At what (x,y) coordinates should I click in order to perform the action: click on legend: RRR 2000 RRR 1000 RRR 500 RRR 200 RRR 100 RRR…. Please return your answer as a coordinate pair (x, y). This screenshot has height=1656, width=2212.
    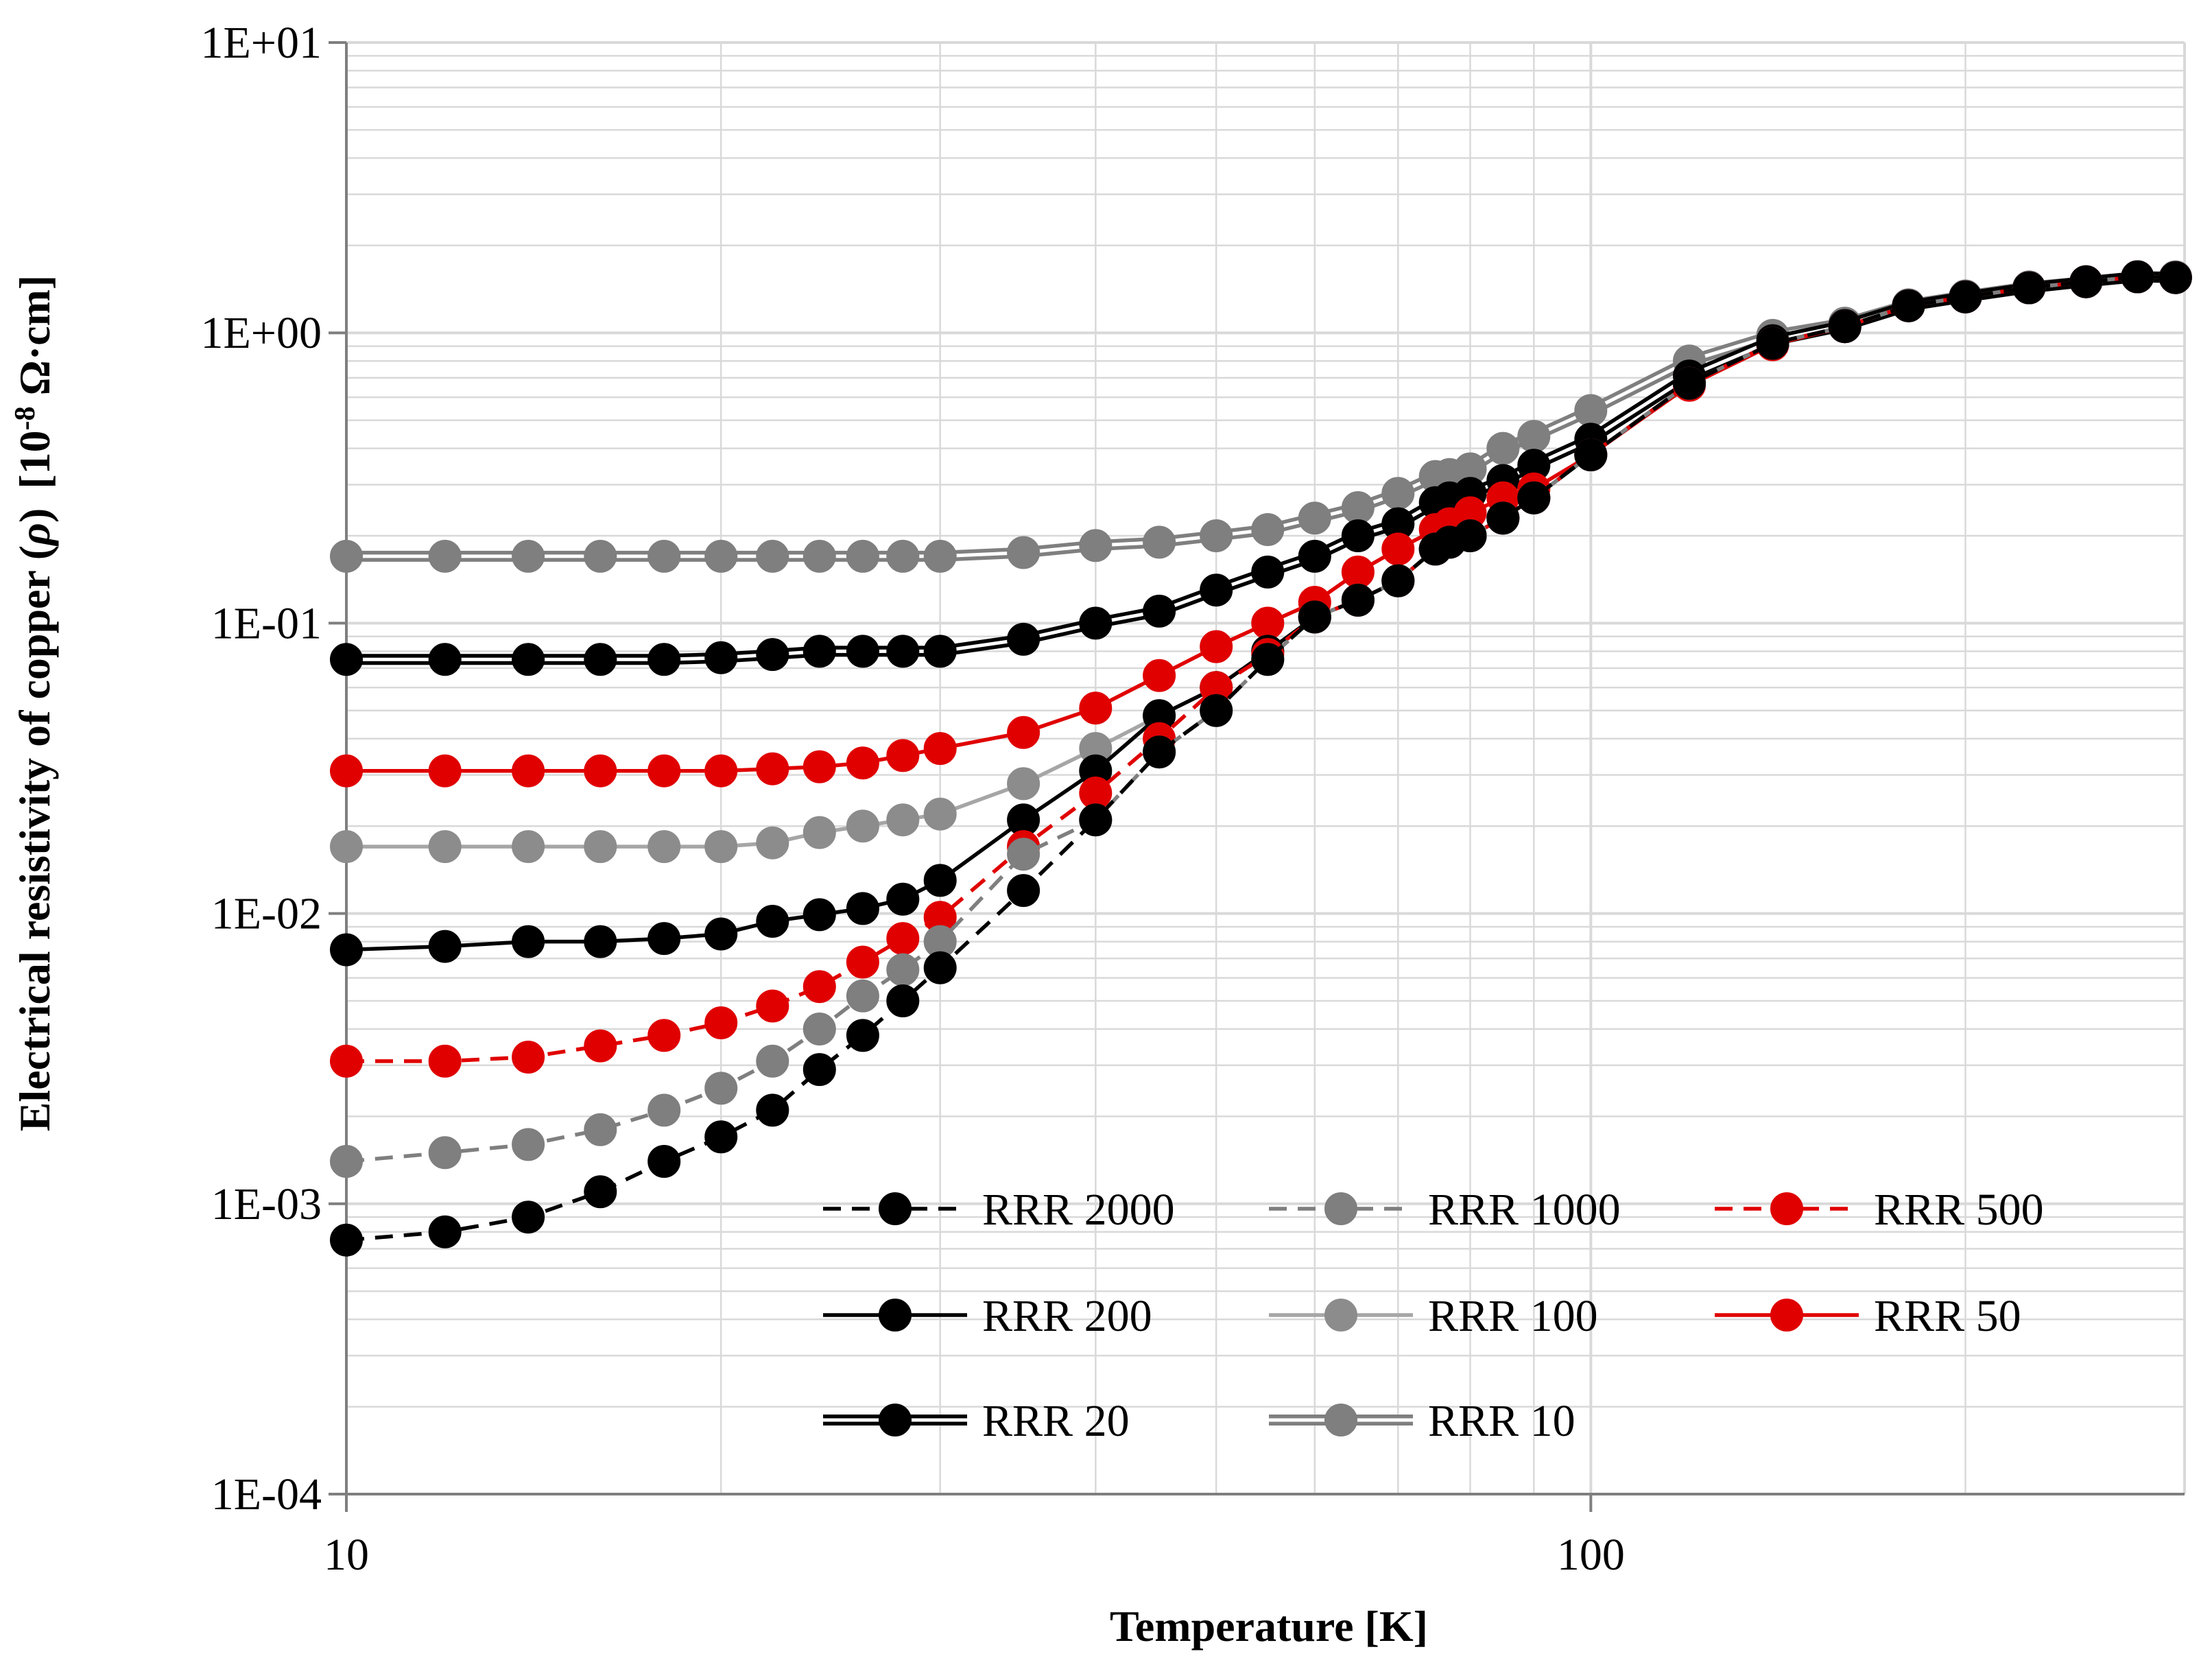
    Looking at the image, I should click on (1434, 1315).